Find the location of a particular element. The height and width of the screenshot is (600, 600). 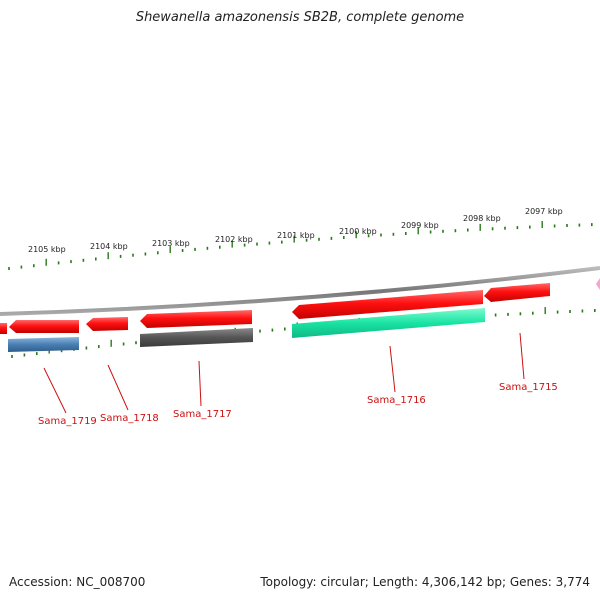

kbp-label-2101: 2101 kbp is located at coordinates (296, 235).